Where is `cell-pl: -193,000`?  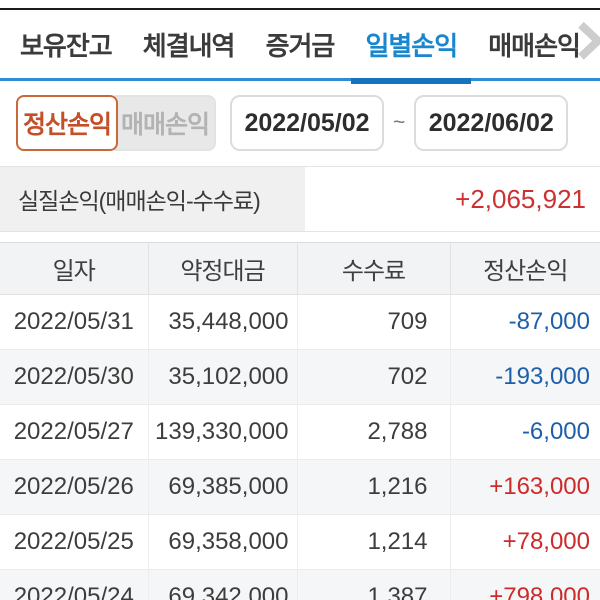 cell-pl: -193,000 is located at coordinates (525, 377).